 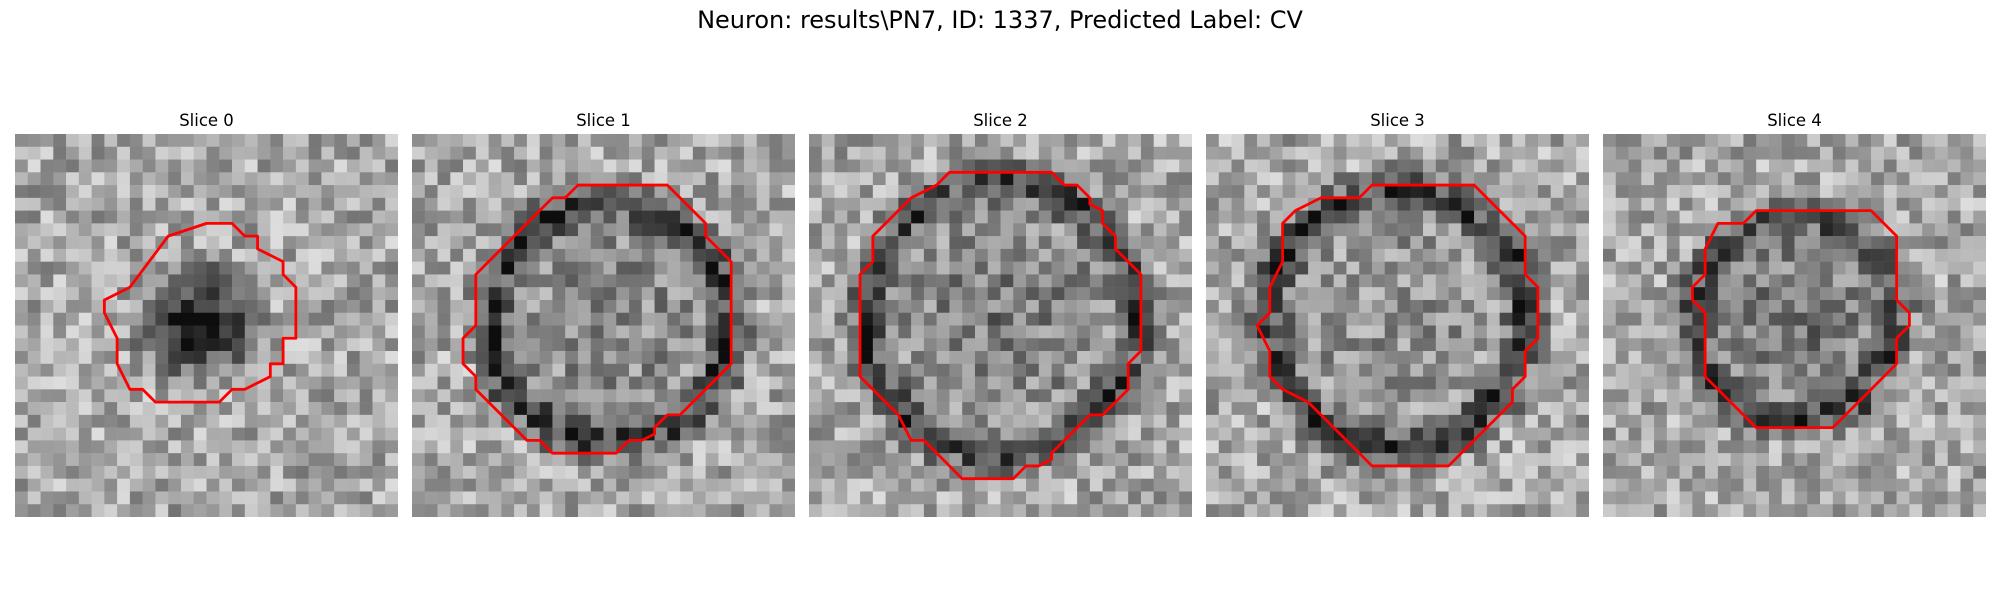 What do you see at coordinates (1000, 120) in the screenshot?
I see `slice-title-2: Slice 2` at bounding box center [1000, 120].